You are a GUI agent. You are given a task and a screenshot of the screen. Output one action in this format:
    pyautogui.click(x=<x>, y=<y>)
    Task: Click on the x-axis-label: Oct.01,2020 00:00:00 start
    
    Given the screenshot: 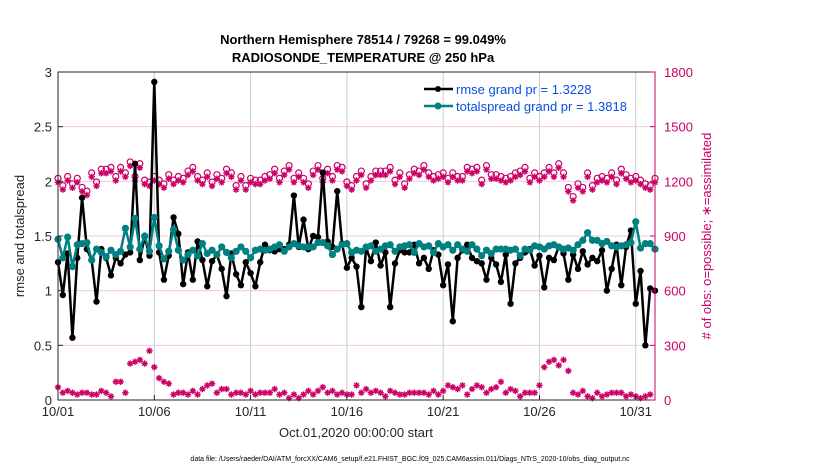 What is the action you would take?
    pyautogui.click(x=356, y=432)
    